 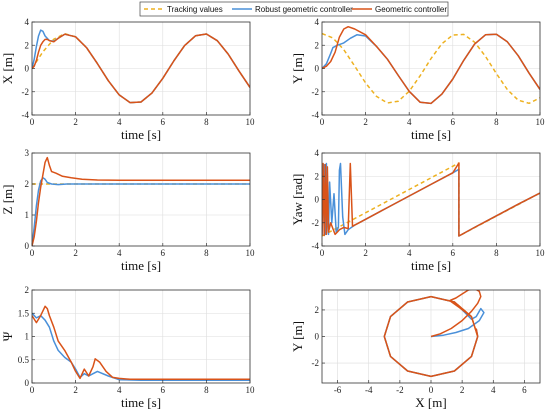 I want to click on xtick-label-psi-5: 10, so click(x=251, y=390).